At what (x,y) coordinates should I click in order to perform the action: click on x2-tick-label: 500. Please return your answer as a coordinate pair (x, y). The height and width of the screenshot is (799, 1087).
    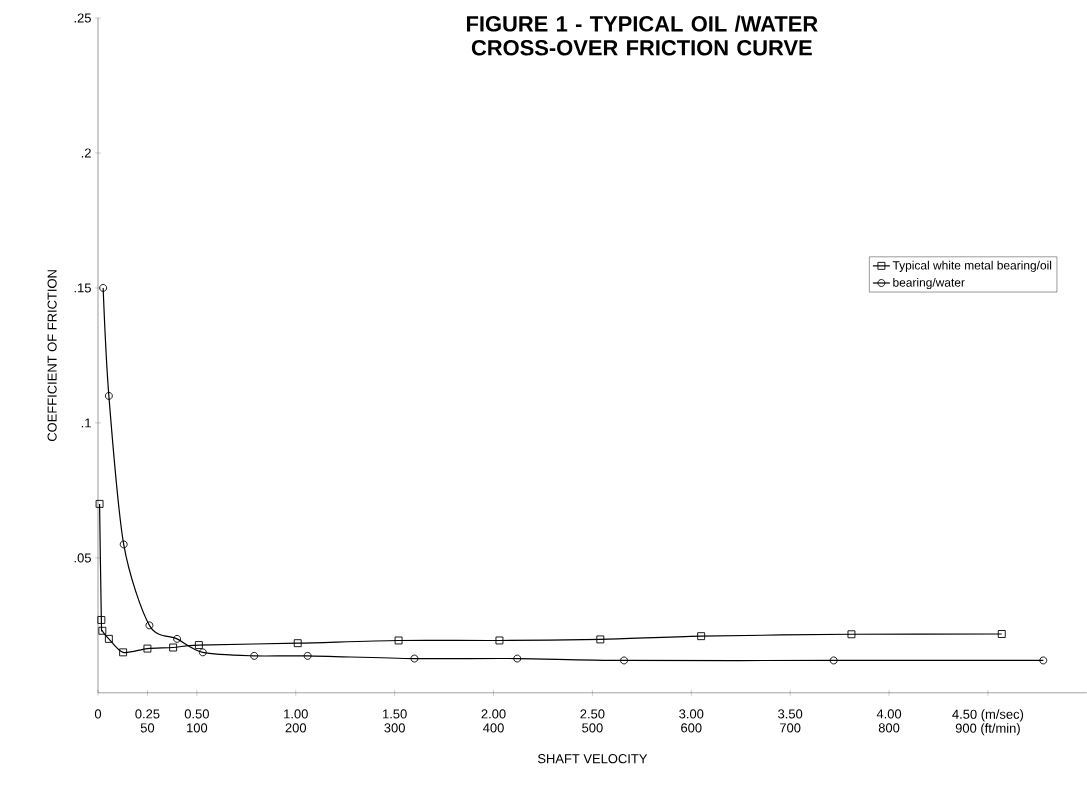
    Looking at the image, I should click on (592, 728).